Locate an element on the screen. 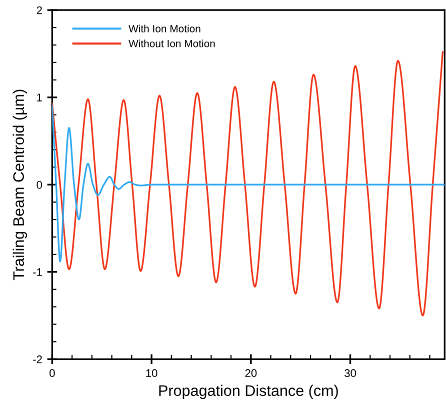 The width and height of the screenshot is (446, 404). x-tick-label: 10 is located at coordinates (152, 373).